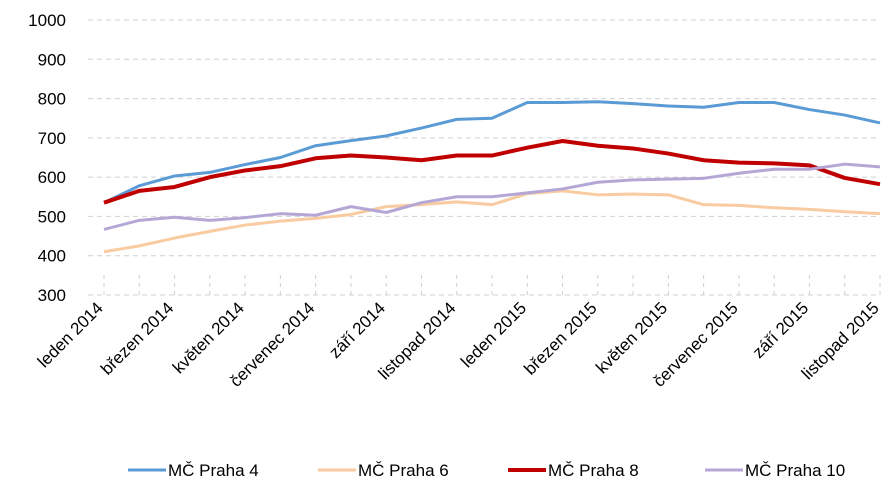 This screenshot has height=487, width=893. What do you see at coordinates (795, 470) in the screenshot?
I see `legend-label: MČ Praha 10` at bounding box center [795, 470].